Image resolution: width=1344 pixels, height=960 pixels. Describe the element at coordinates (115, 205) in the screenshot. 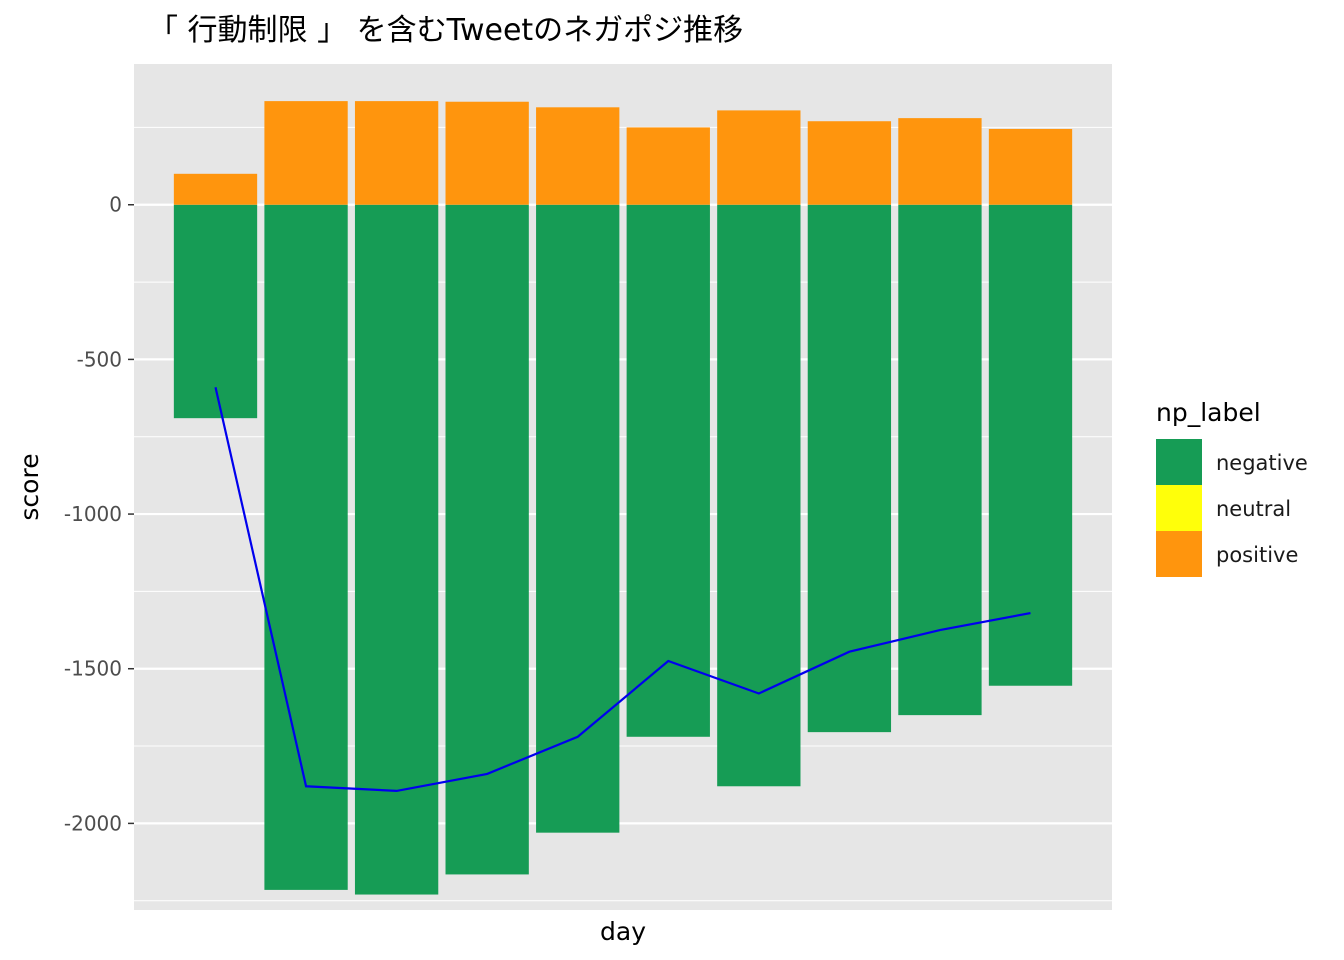

I see `y-tick-label: 0` at that location.